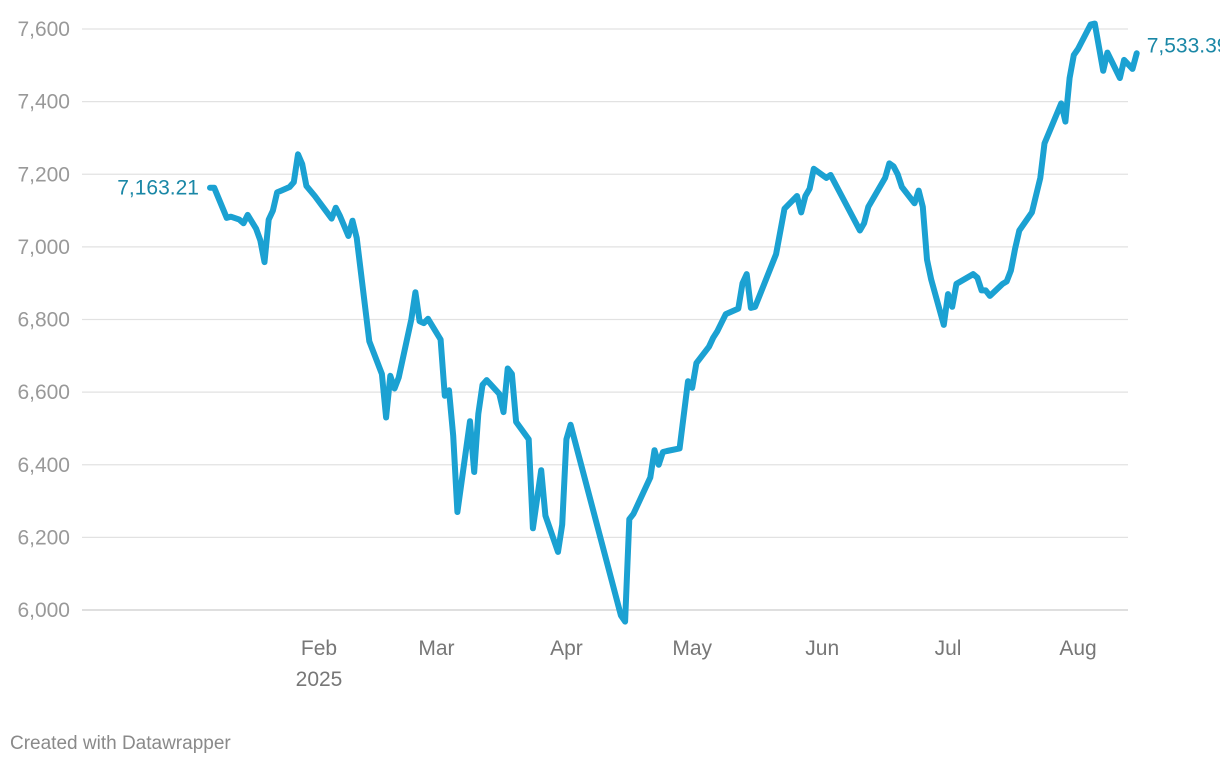 The width and height of the screenshot is (1220, 768). Describe the element at coordinates (319, 648) in the screenshot. I see `x-tick-label: Feb` at that location.